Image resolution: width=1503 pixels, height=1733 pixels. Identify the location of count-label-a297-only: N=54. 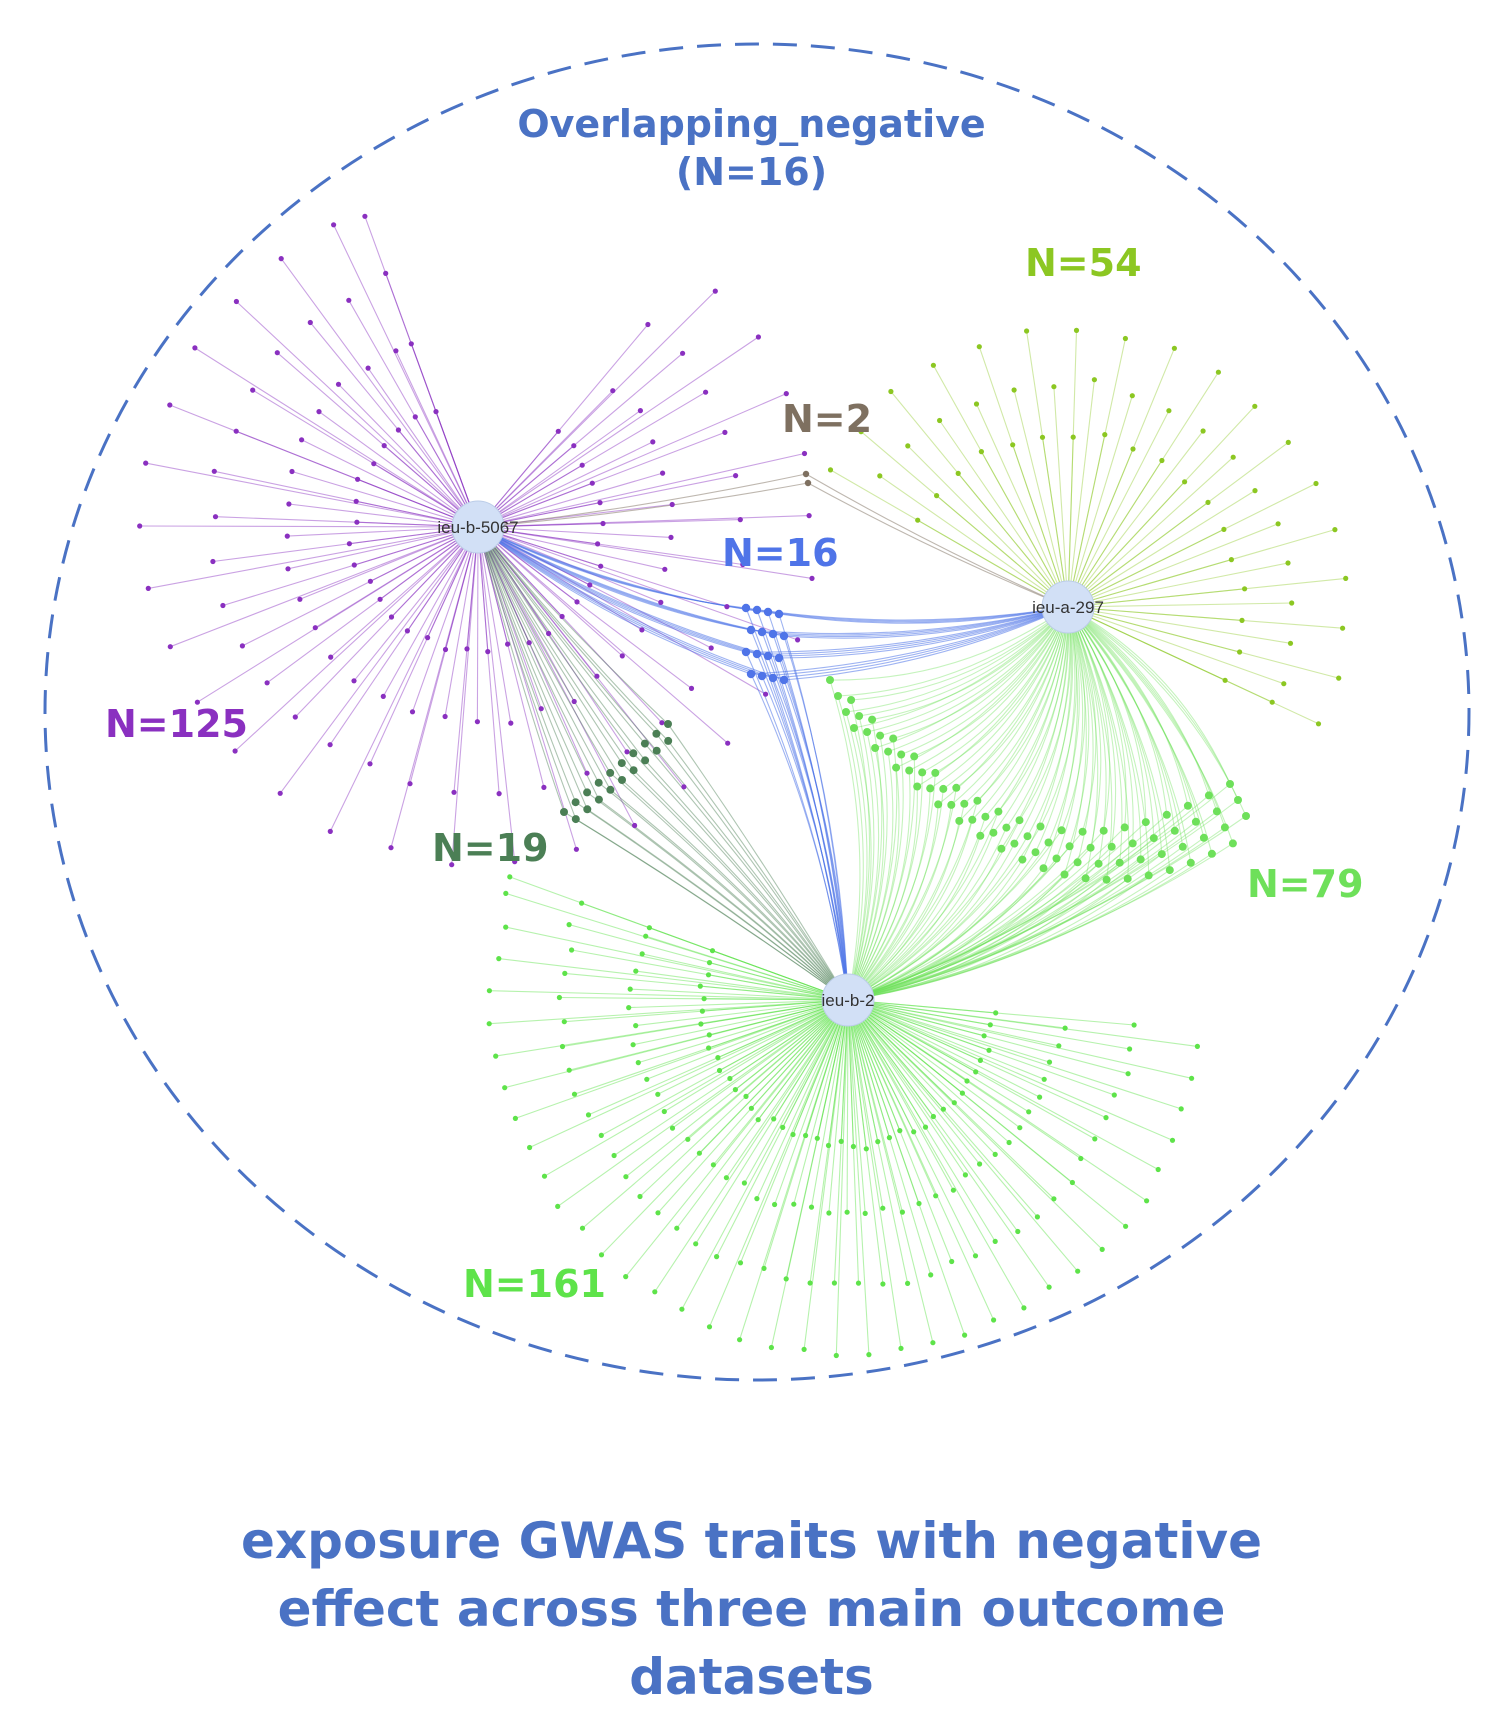
(1083, 263).